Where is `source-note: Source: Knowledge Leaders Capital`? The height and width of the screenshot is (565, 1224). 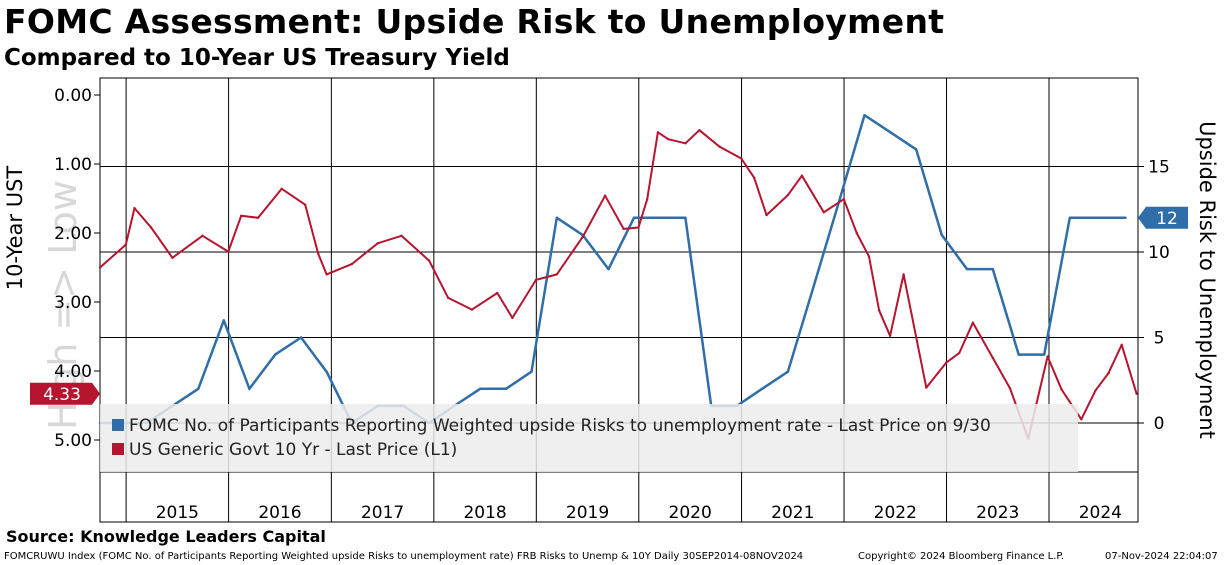 source-note: Source: Knowledge Leaders Capital is located at coordinates (166, 536).